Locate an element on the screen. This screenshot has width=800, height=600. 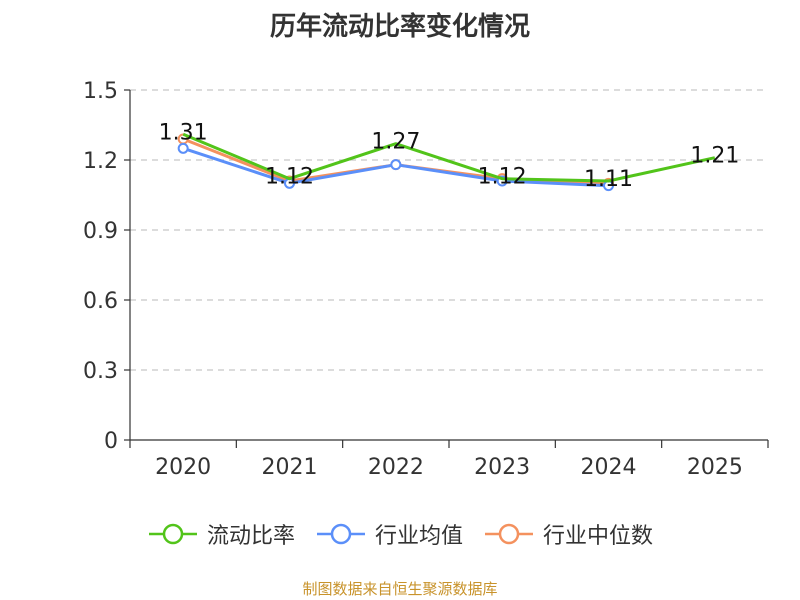
legend: 流动比率 行业均值 行业中位数 is located at coordinates (400, 534).